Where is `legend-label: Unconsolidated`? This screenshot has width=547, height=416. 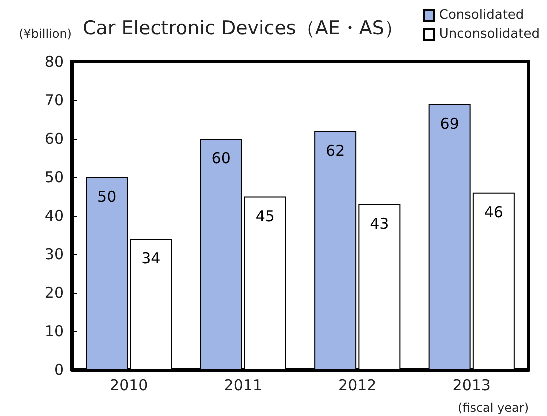
legend-label: Unconsolidated is located at coordinates (489, 34).